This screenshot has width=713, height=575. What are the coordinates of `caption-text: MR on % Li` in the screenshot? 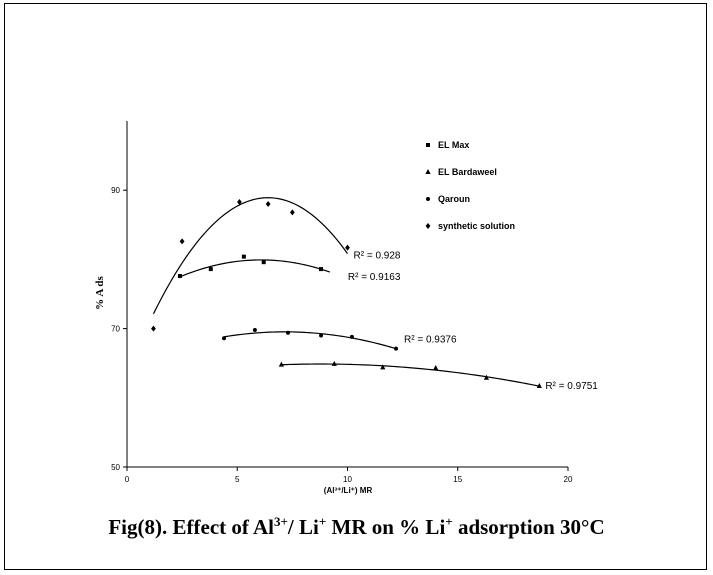 It's located at (386, 527).